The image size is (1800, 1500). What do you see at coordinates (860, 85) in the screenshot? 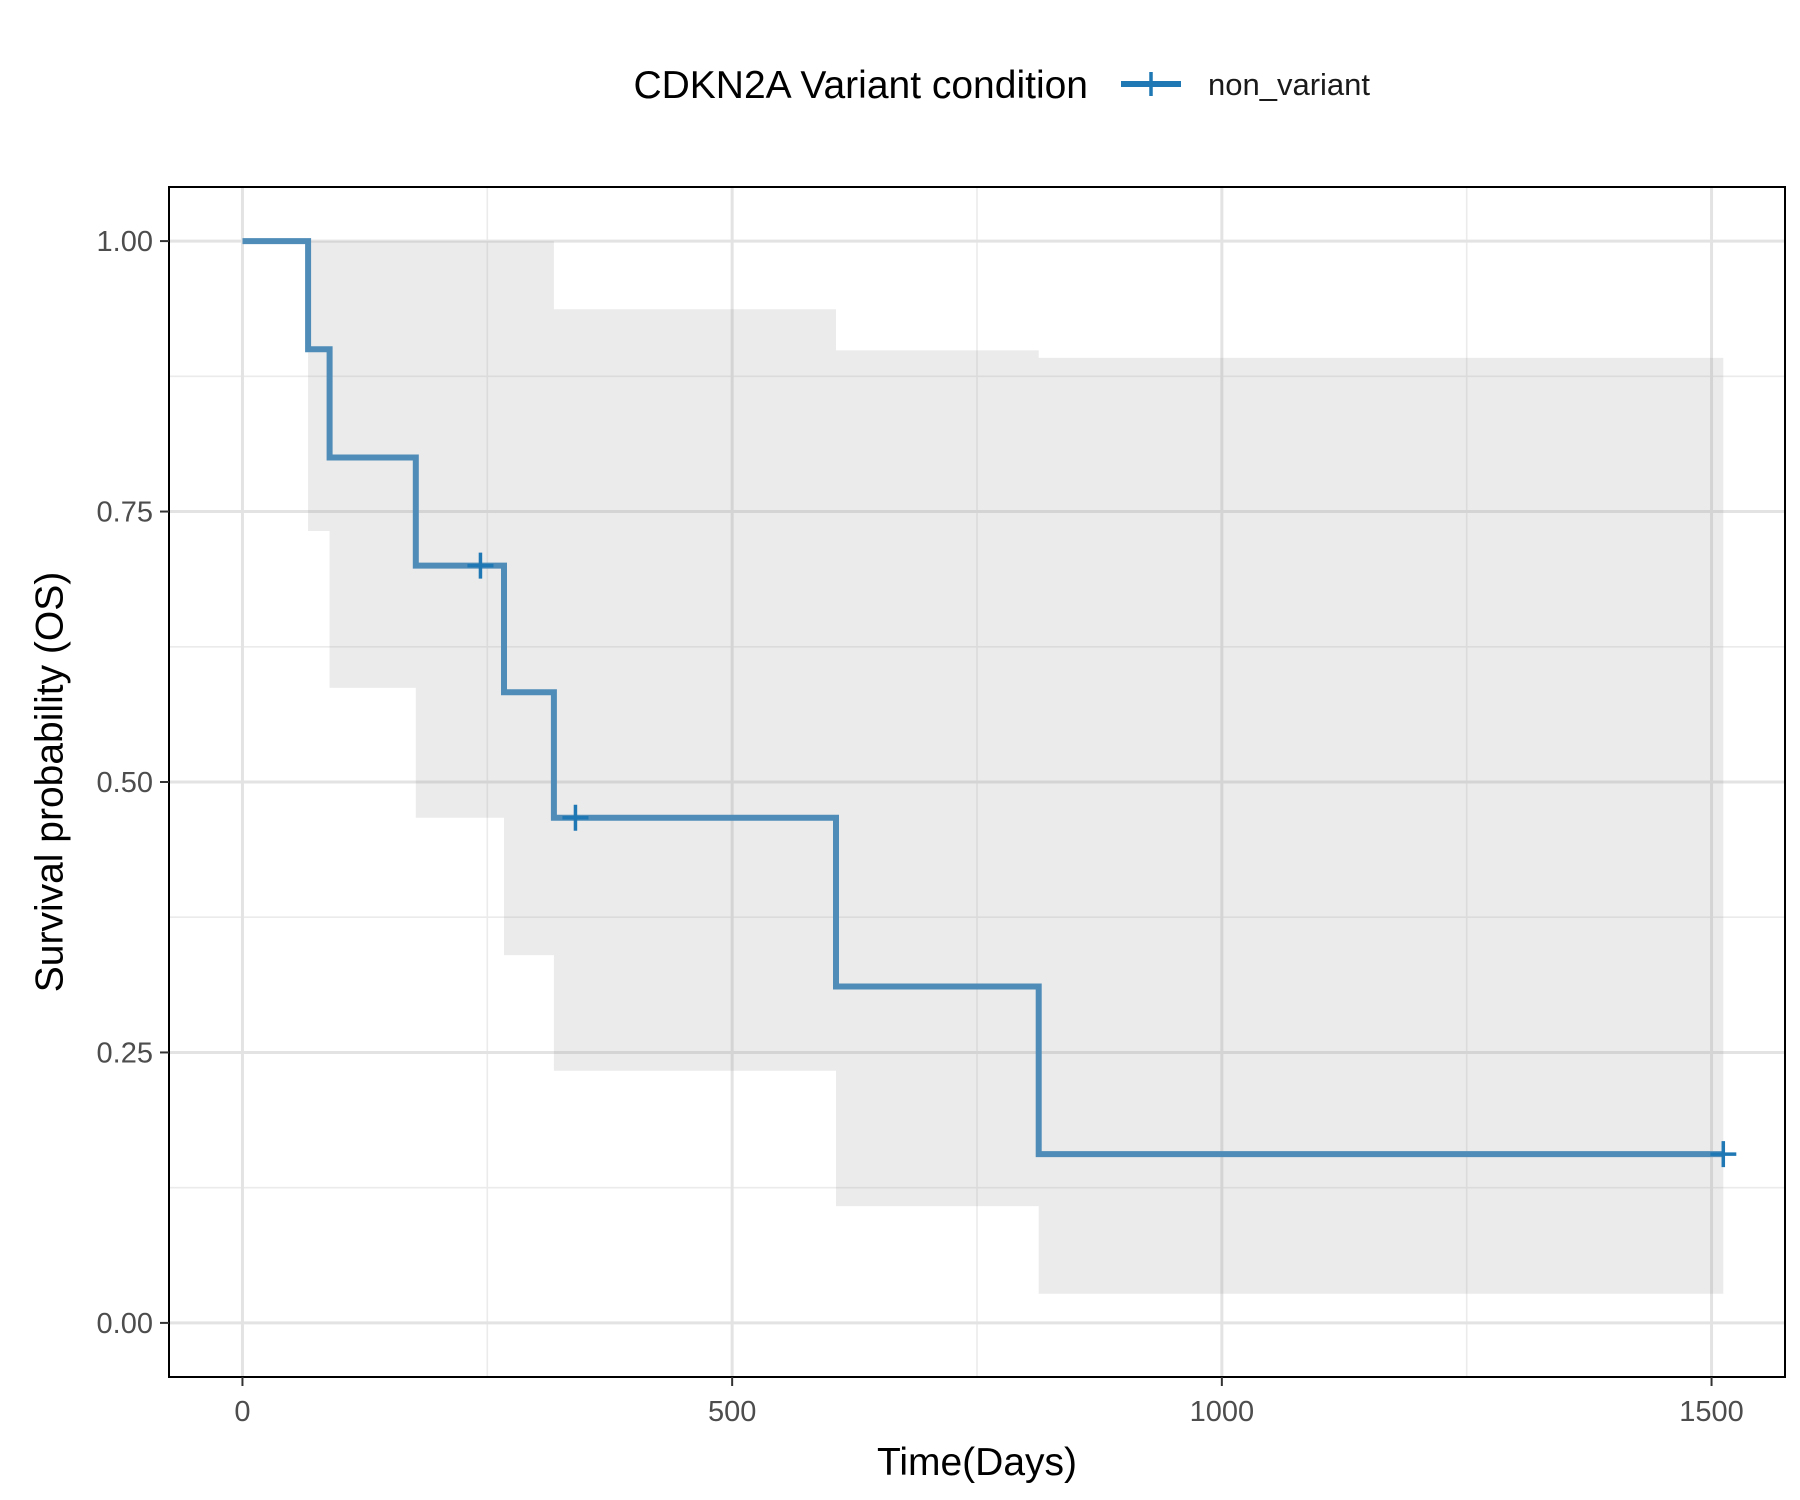
I see `legend-title: CDKN2A Variant condition` at bounding box center [860, 85].